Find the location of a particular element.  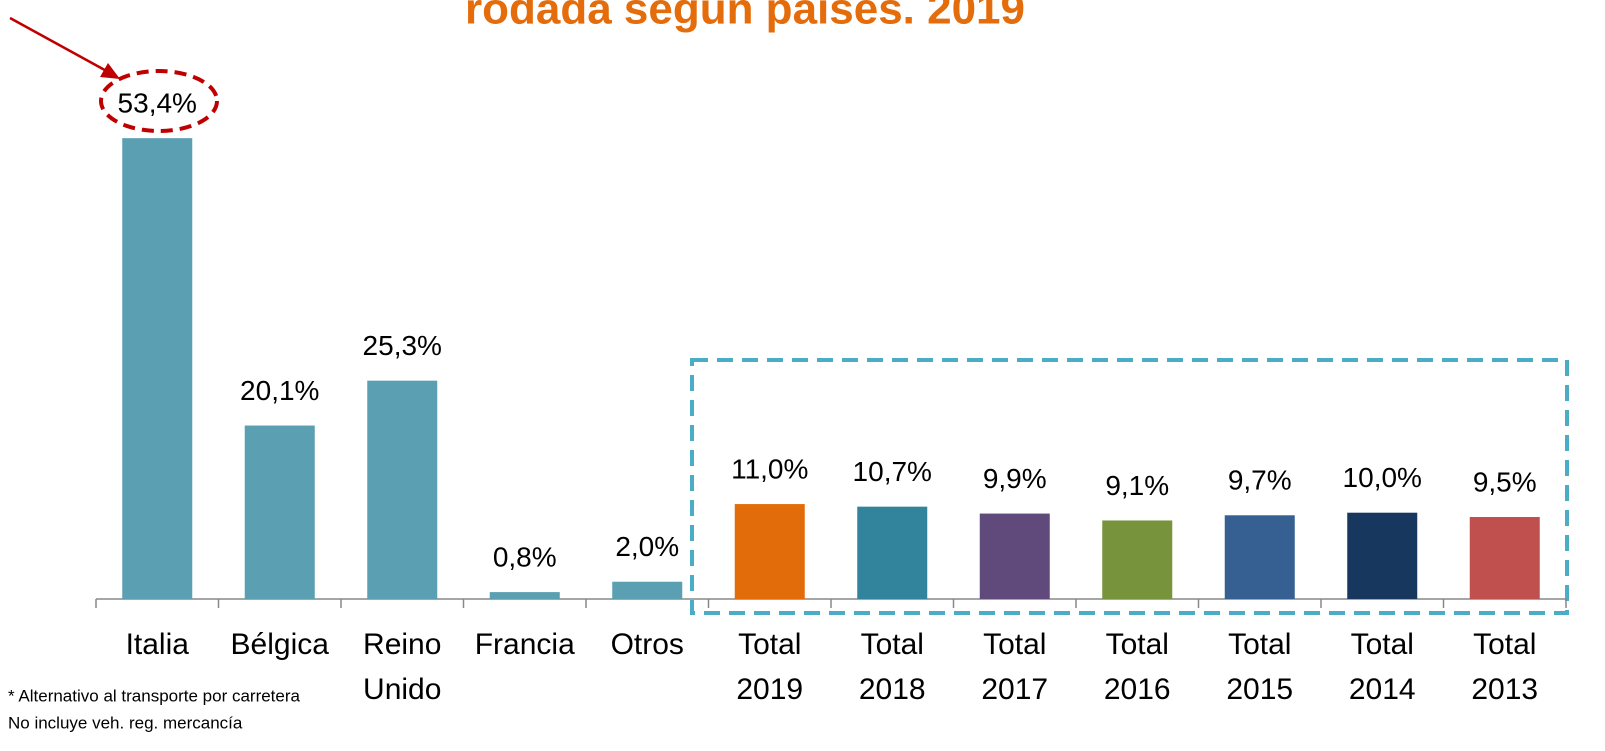

value-label: 20,1% is located at coordinates (279, 390).